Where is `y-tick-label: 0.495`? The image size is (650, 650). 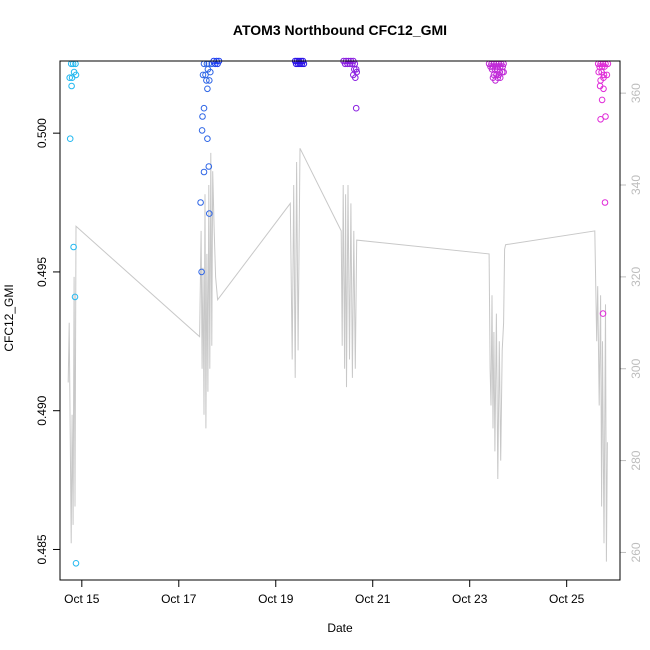 y-tick-label: 0.495 is located at coordinates (42, 272).